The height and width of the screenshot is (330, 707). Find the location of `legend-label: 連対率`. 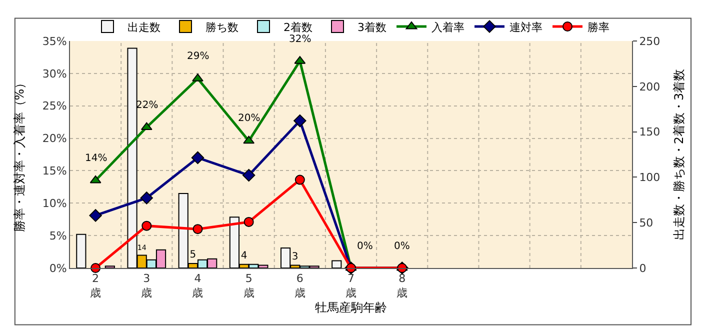

legend-label: 連対率 is located at coordinates (526, 27).